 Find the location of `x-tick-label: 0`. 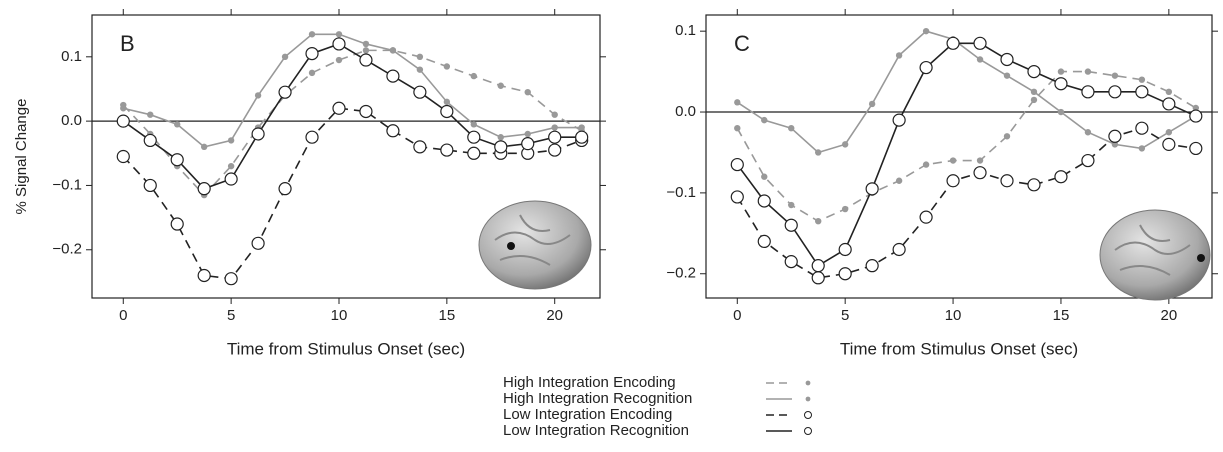

x-tick-label: 0 is located at coordinates (123, 315).